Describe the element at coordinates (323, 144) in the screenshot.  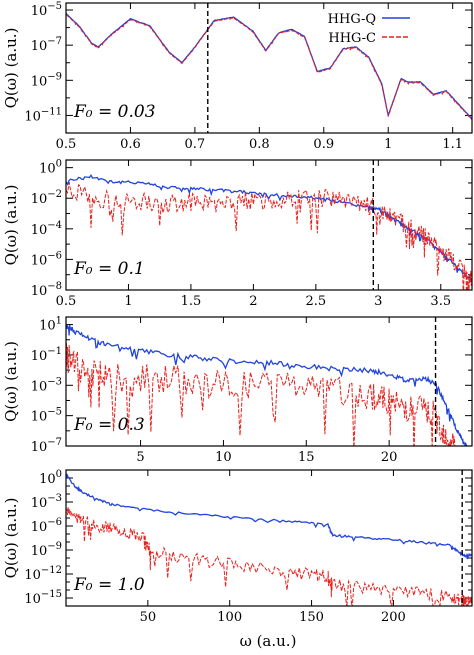
I see `x-tick-label: 0.9` at that location.